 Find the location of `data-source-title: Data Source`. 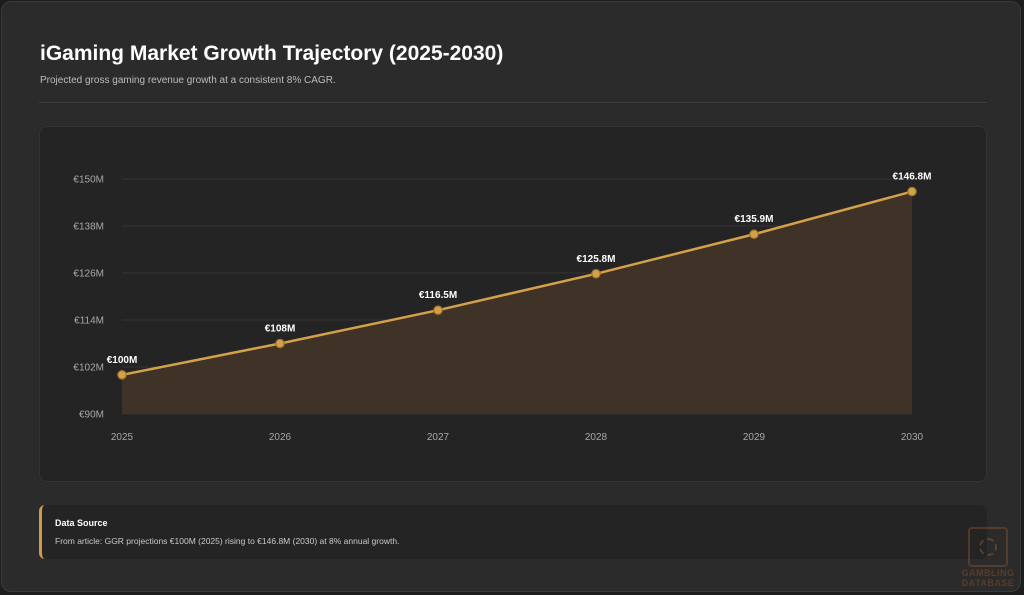

data-source-title: Data Source is located at coordinates (81, 523).